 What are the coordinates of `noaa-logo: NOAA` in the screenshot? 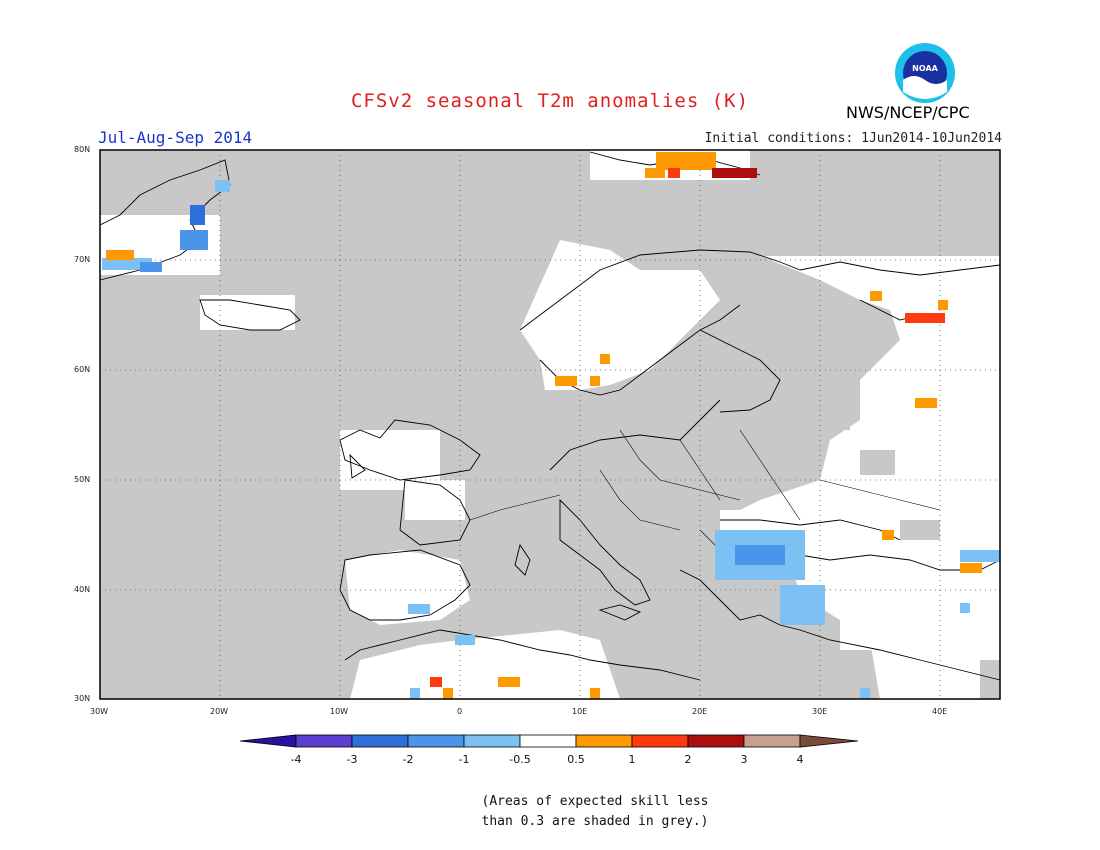 It's located at (925, 73).